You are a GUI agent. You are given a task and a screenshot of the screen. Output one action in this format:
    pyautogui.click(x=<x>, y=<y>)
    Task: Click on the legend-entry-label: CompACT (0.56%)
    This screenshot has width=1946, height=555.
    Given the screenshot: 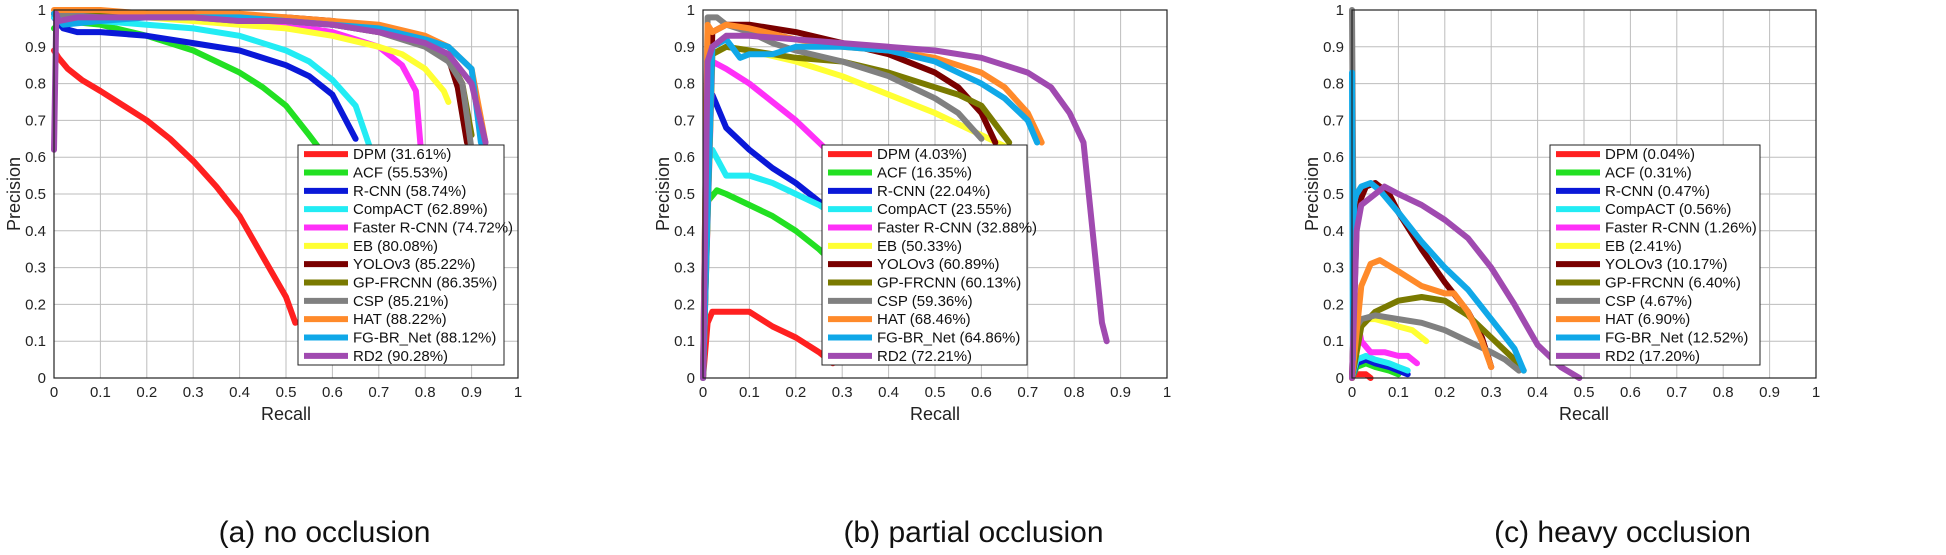 What is the action you would take?
    pyautogui.click(x=1668, y=209)
    